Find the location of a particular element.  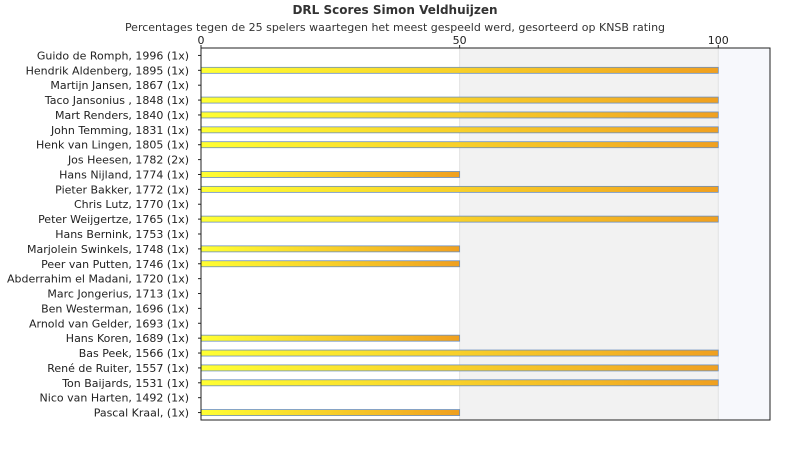

category-label: Hans Nijland, 1774 (1x) is located at coordinates (124, 174).